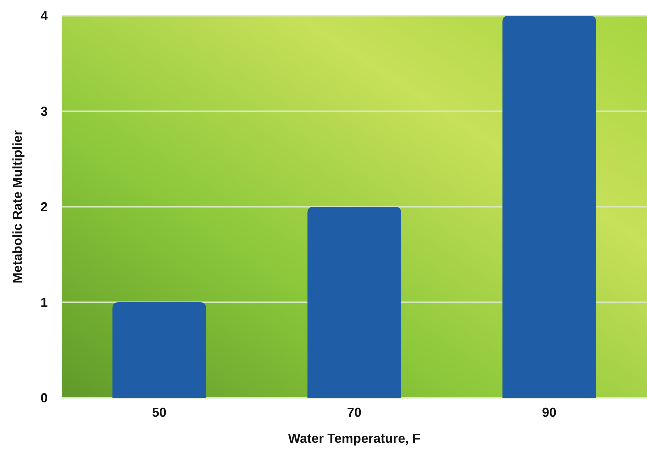 The height and width of the screenshot is (451, 647). I want to click on y-axis-title: Metabolic Rate Multiplier, so click(17, 207).